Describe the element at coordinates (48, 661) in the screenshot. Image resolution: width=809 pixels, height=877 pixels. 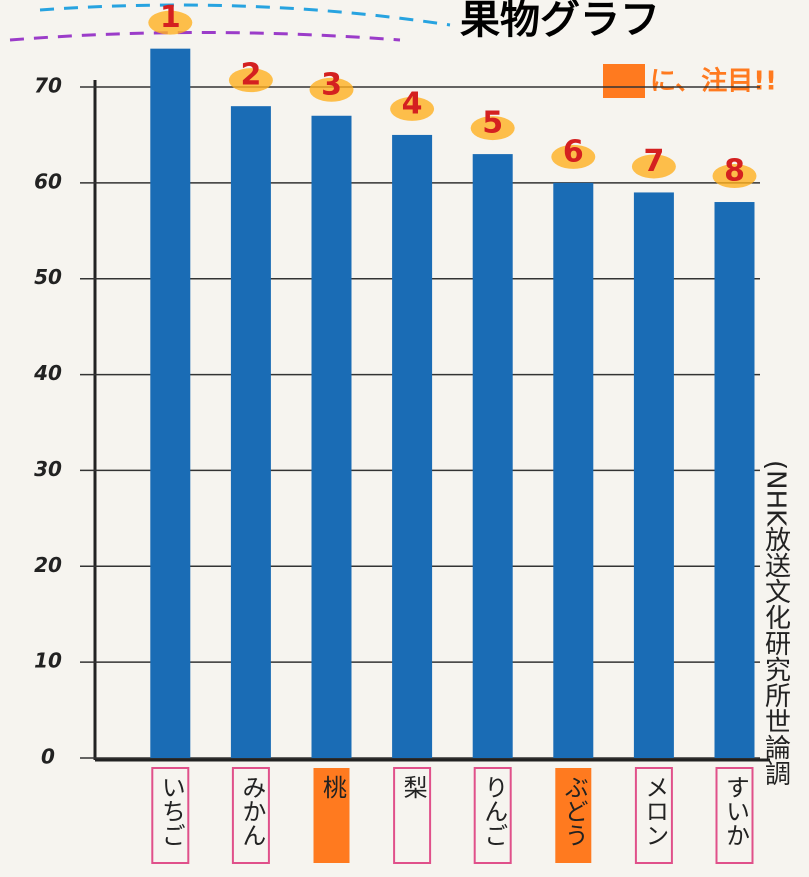
I see `y-tick-label: 10` at that location.